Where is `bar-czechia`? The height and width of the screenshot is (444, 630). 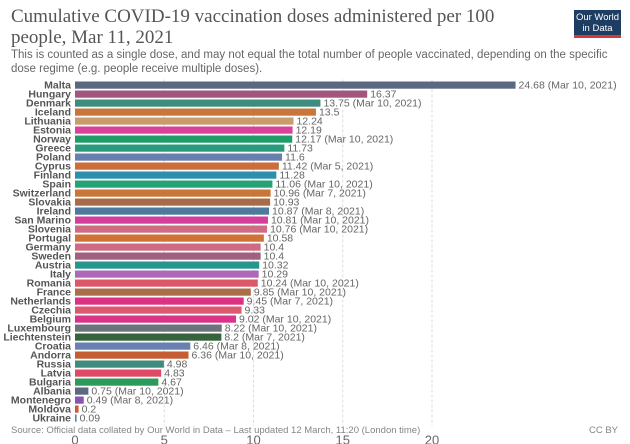 bar-czechia is located at coordinates (158, 310).